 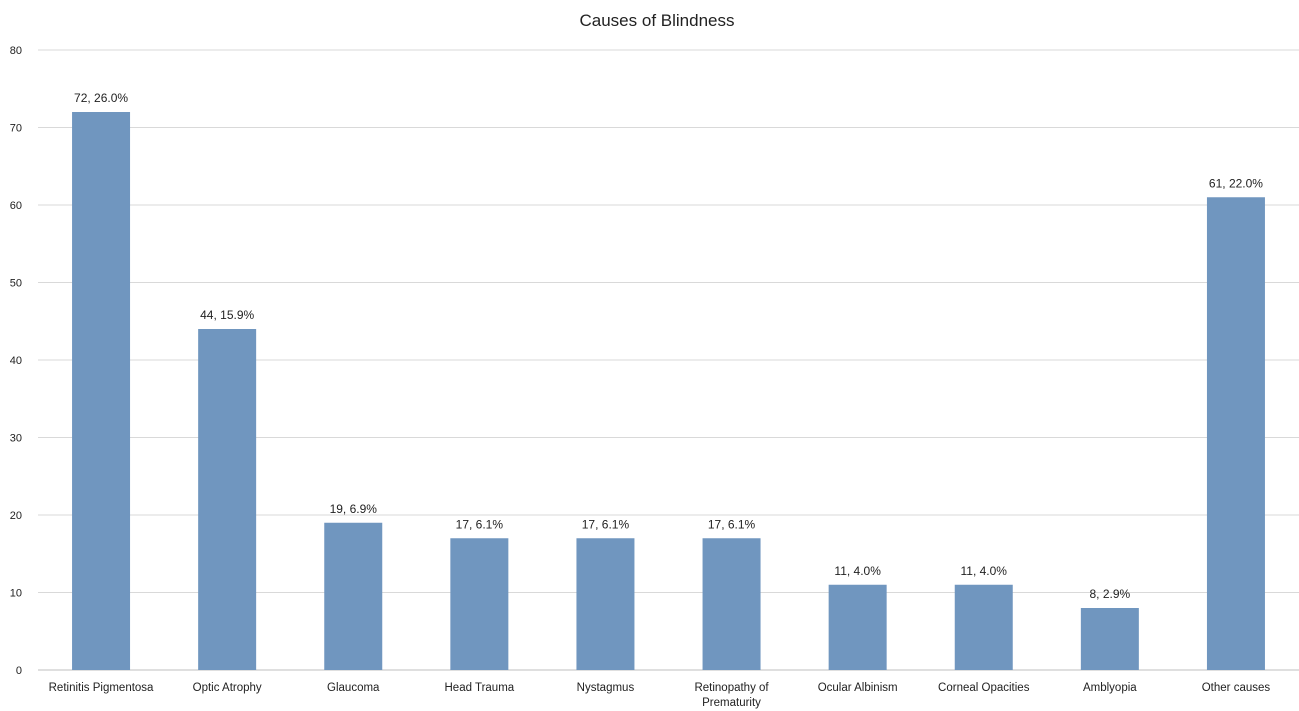 What do you see at coordinates (731, 695) in the screenshot?
I see `x-tick-label: Retinopathy of Prematurity` at bounding box center [731, 695].